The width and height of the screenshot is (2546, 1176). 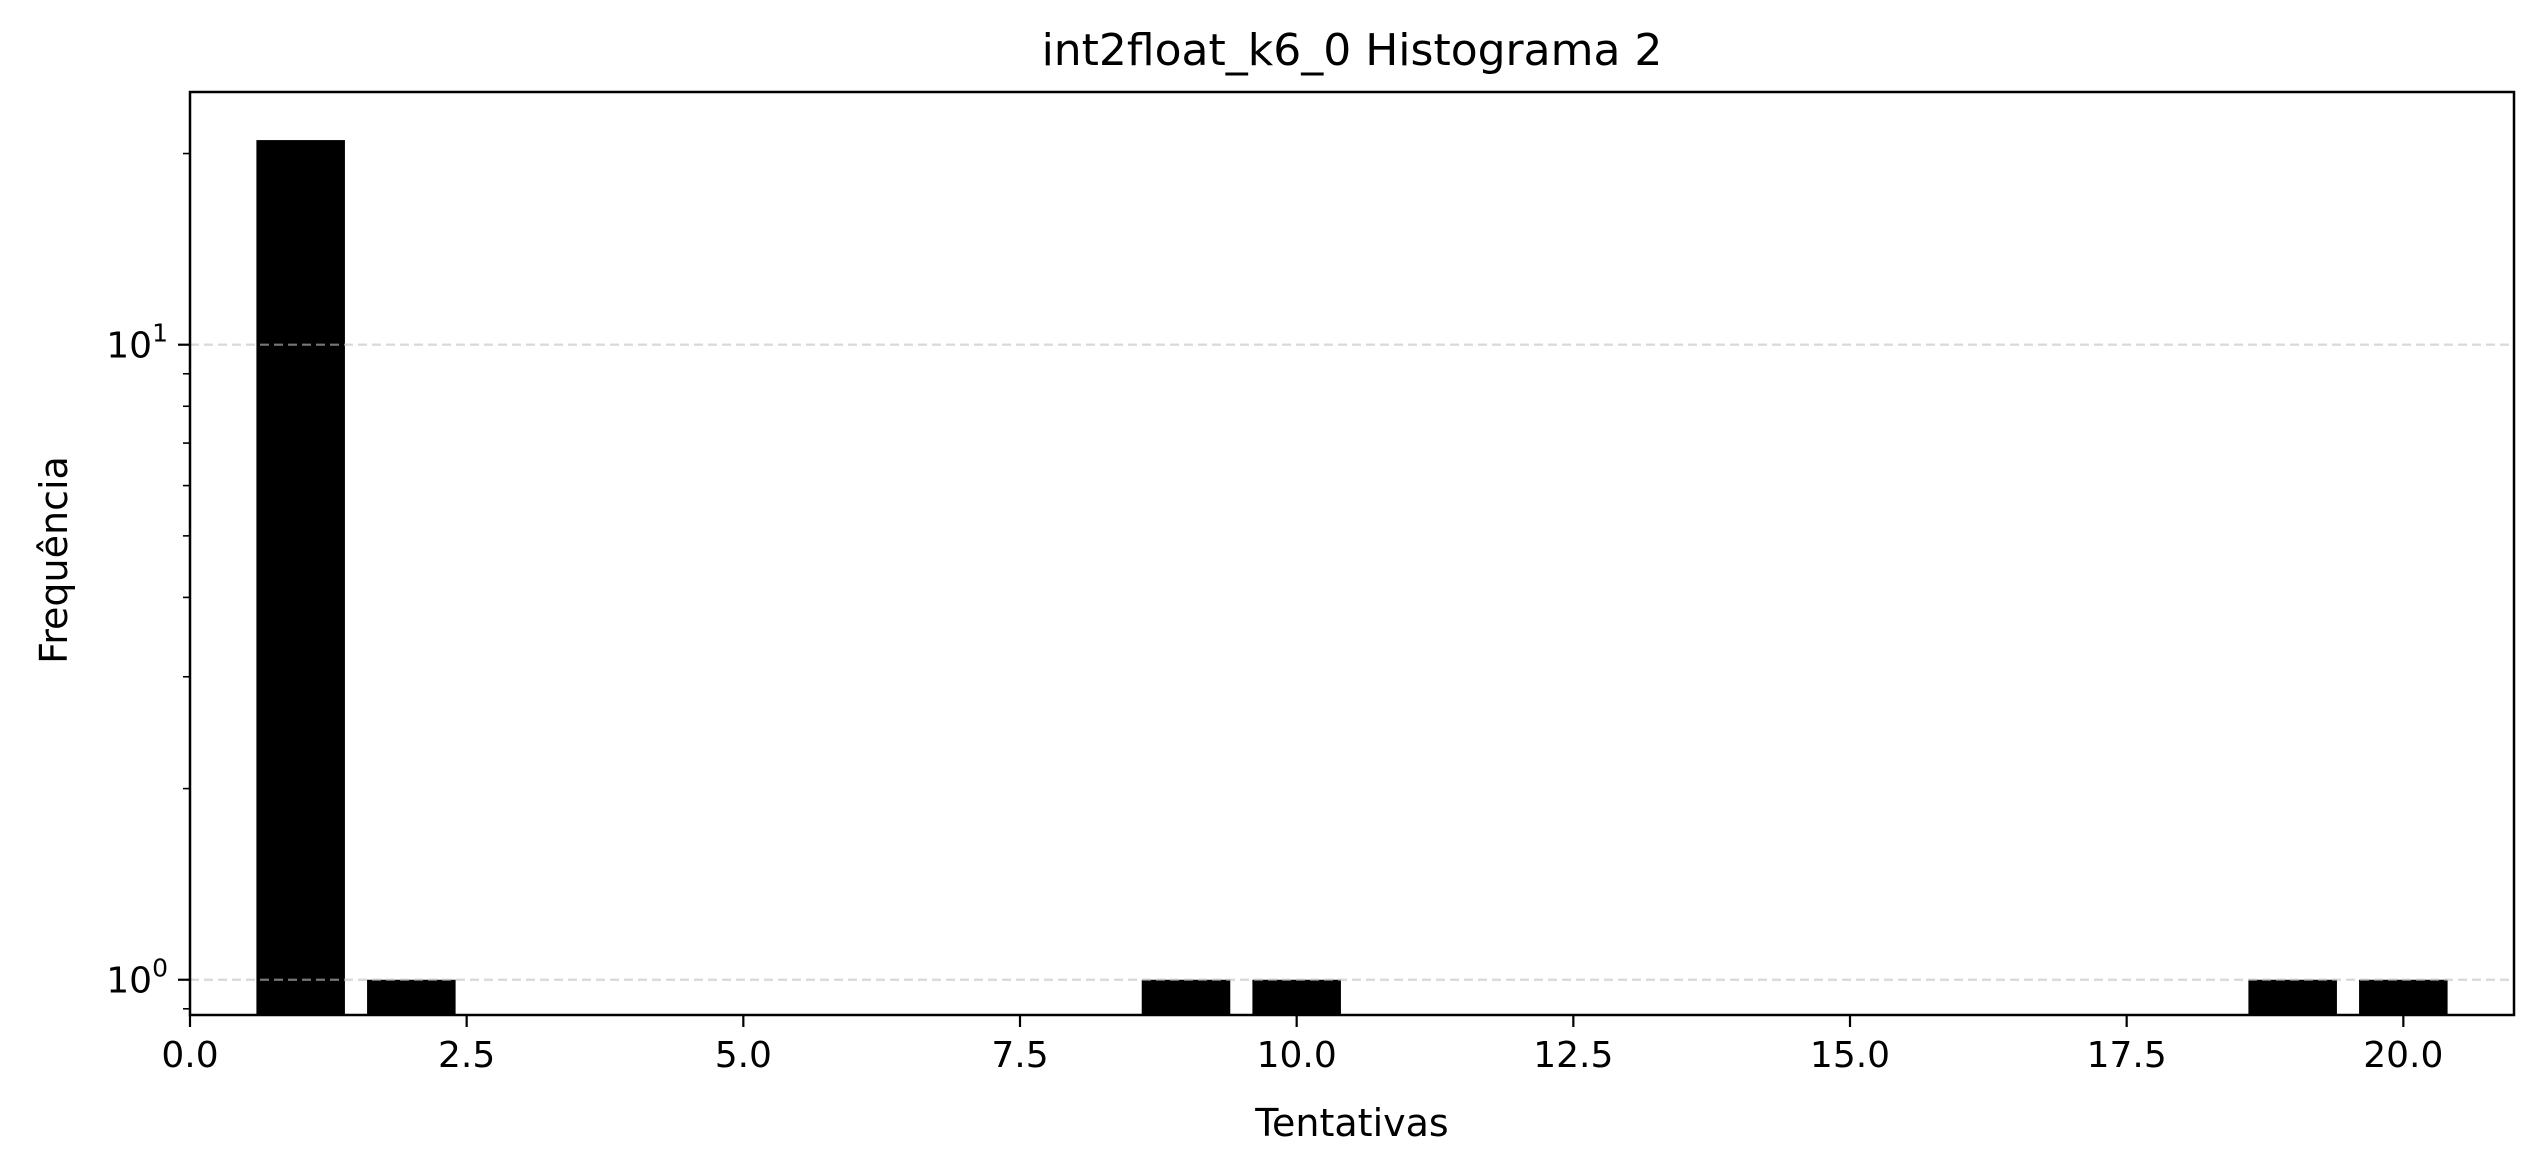 What do you see at coordinates (743, 1055) in the screenshot?
I see `x-tick-label: 5.0` at bounding box center [743, 1055].